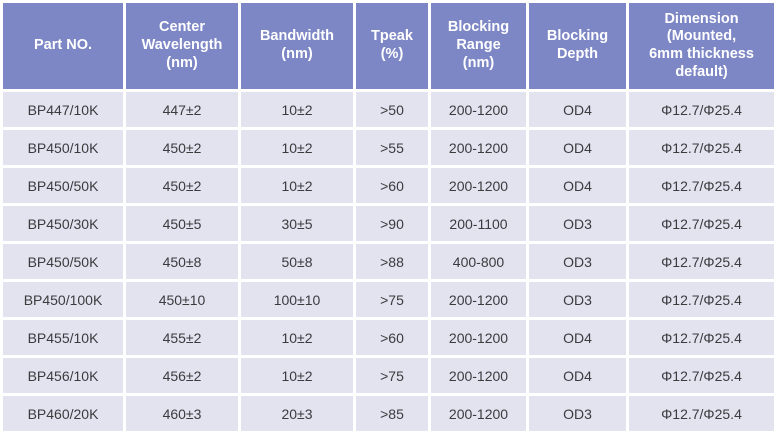 Image resolution: width=777 pixels, height=434 pixels. Describe the element at coordinates (182, 261) in the screenshot. I see `cell-center-wavelength: 450±8` at that location.